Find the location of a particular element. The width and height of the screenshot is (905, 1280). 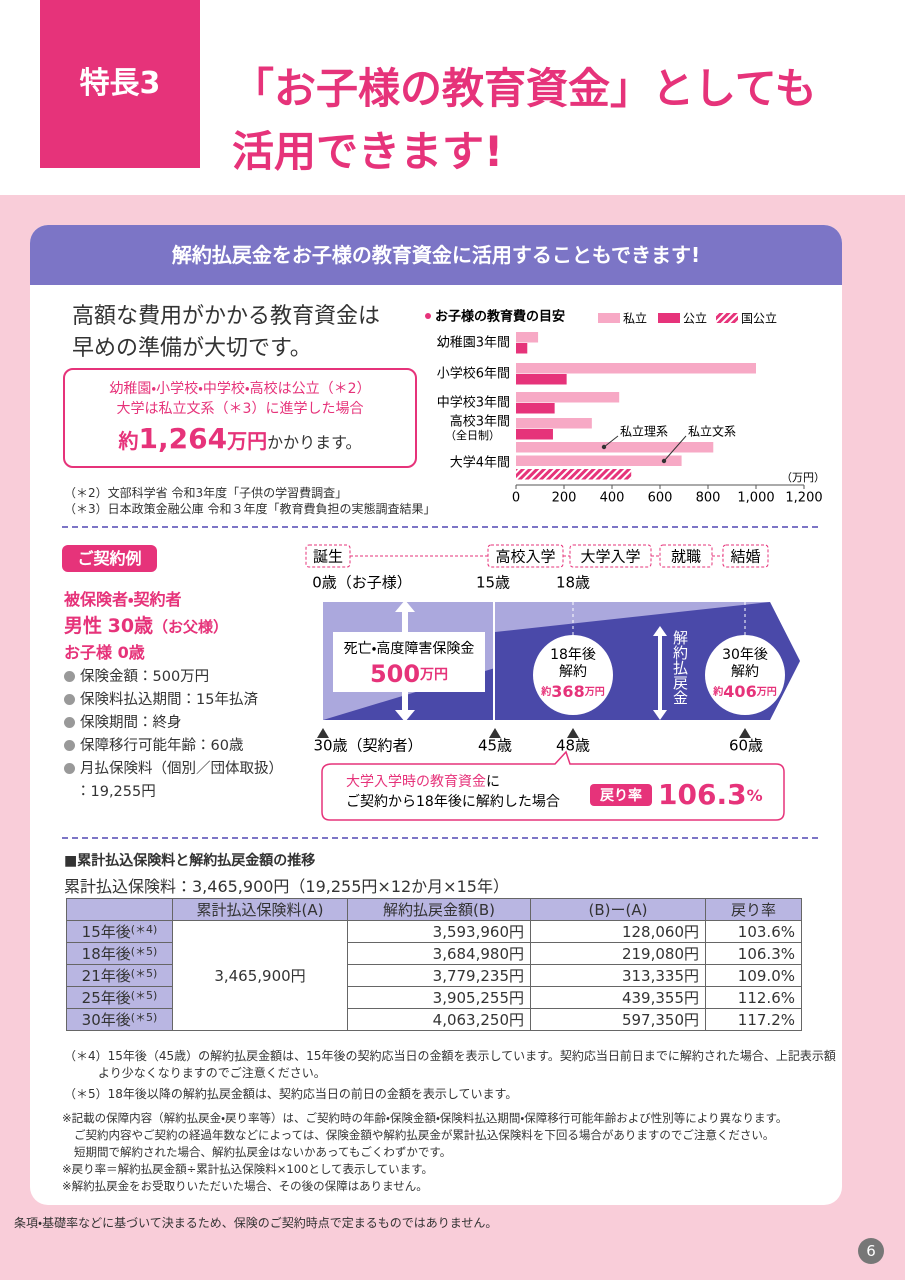

benefit-amount: 500万円 is located at coordinates (409, 674).